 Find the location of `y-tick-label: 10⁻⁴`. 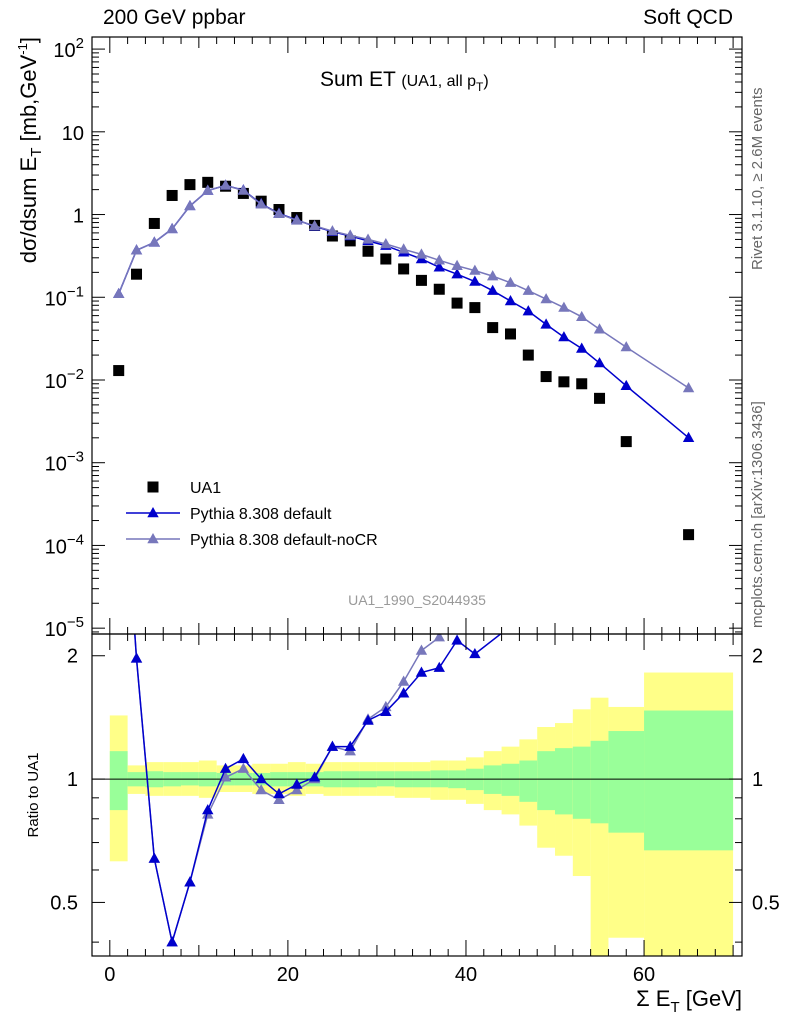

y-tick-label: 10⁻⁴ is located at coordinates (64, 544).